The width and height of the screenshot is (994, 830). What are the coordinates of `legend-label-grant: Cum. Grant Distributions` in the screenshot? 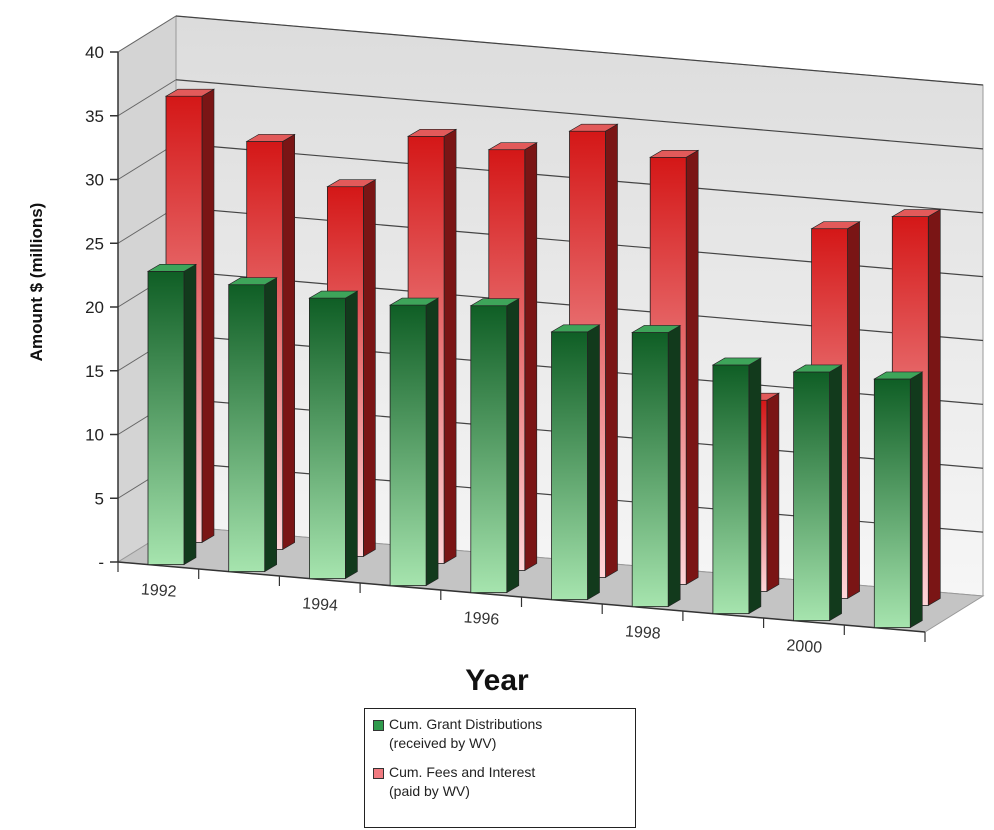 It's located at (466, 724).